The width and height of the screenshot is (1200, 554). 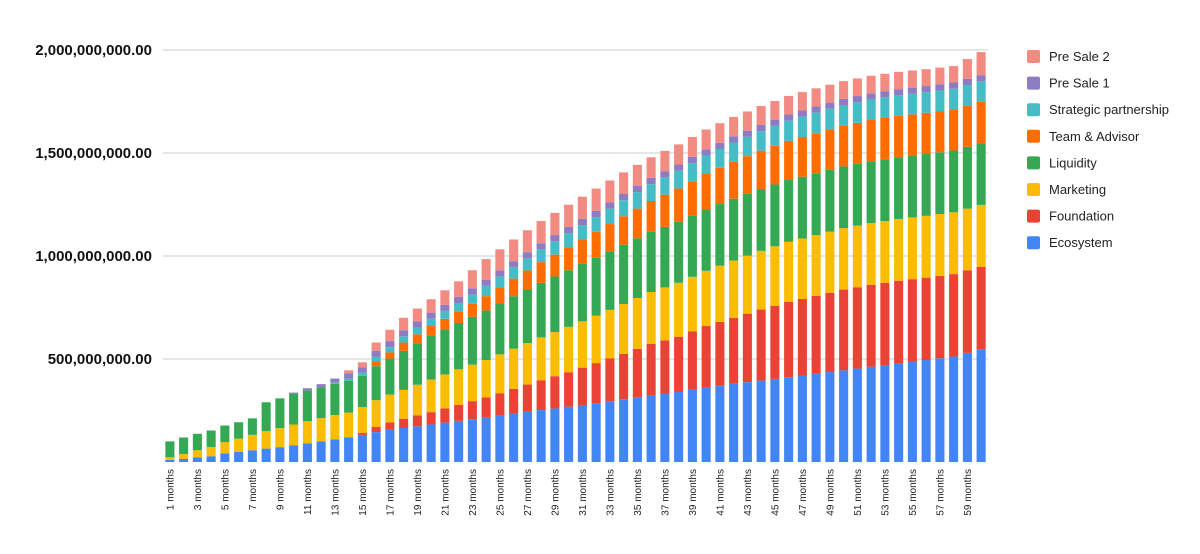 I want to click on x-tick-label: 43 months, so click(x=748, y=492).